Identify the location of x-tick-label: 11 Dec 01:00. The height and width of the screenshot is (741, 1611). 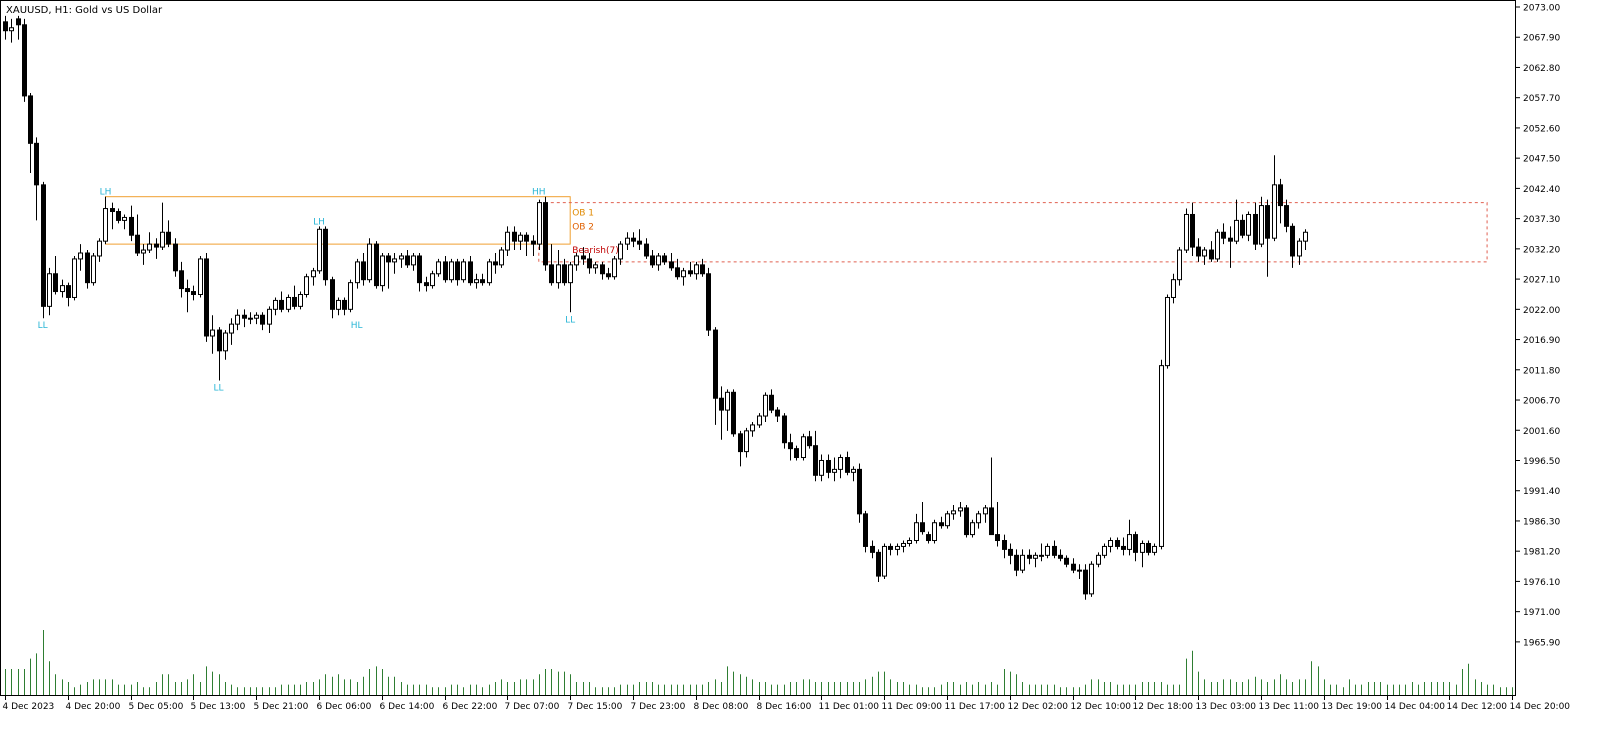
(849, 707).